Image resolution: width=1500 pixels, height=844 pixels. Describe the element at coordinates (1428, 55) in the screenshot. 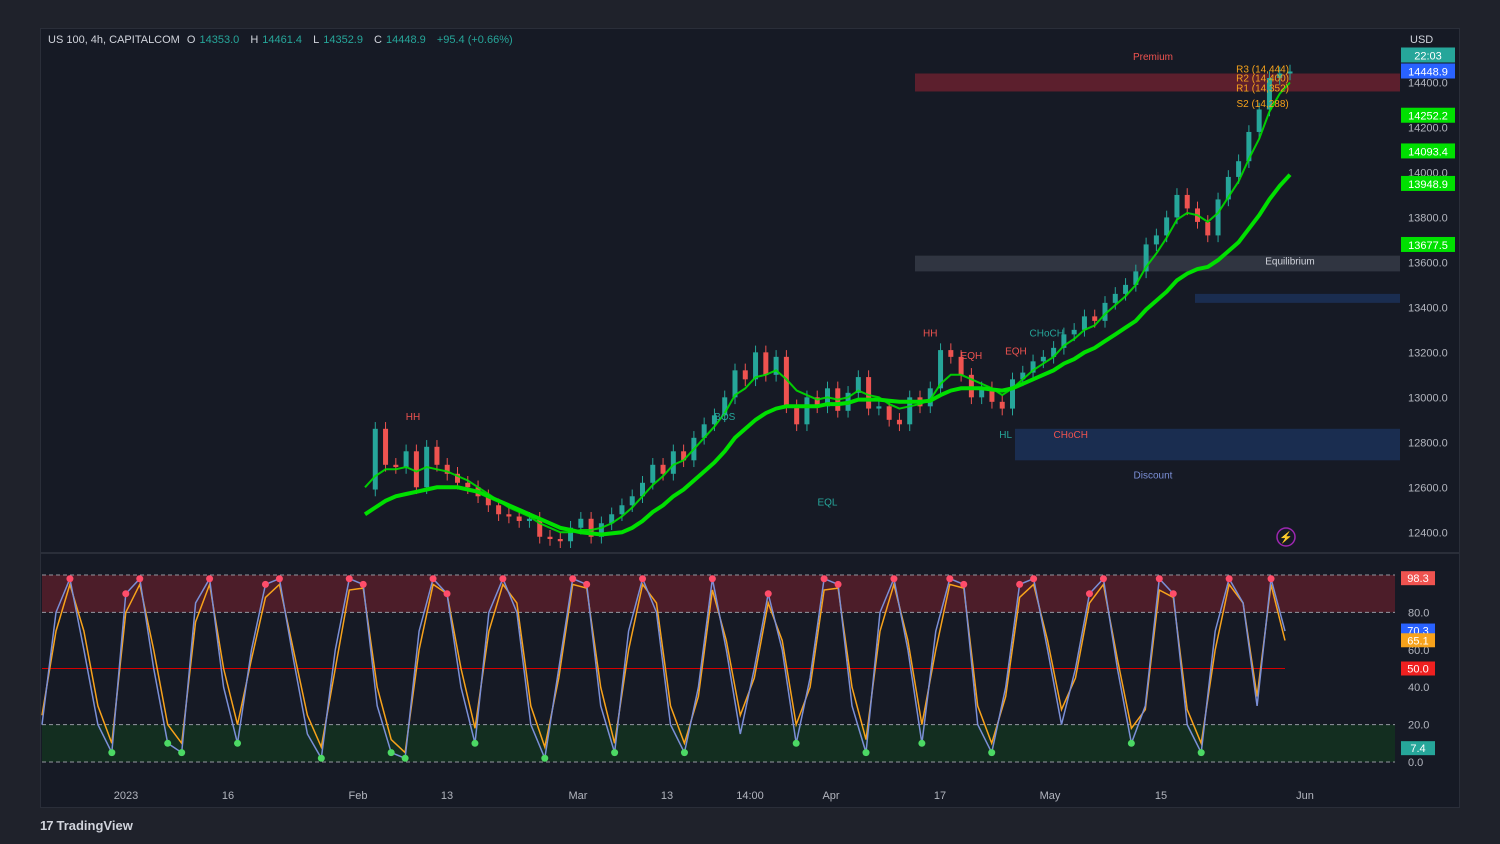

I see `countdown-badge` at that location.